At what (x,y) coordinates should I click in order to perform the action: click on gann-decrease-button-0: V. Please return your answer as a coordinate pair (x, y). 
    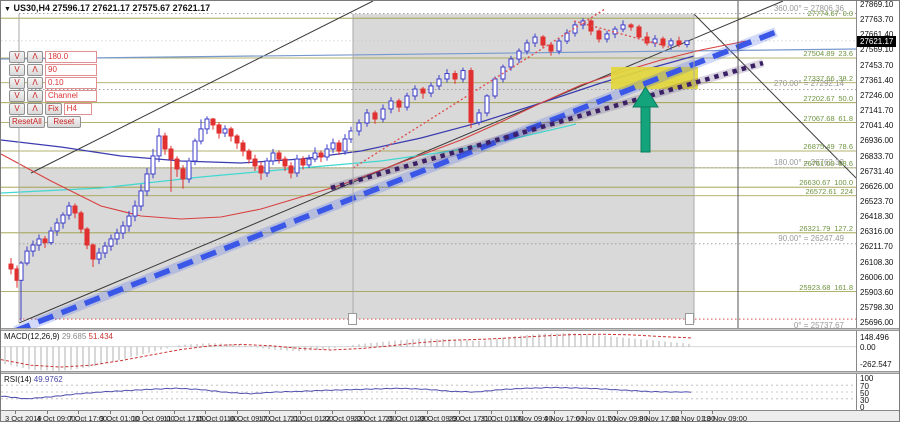
    Looking at the image, I should click on (17, 57).